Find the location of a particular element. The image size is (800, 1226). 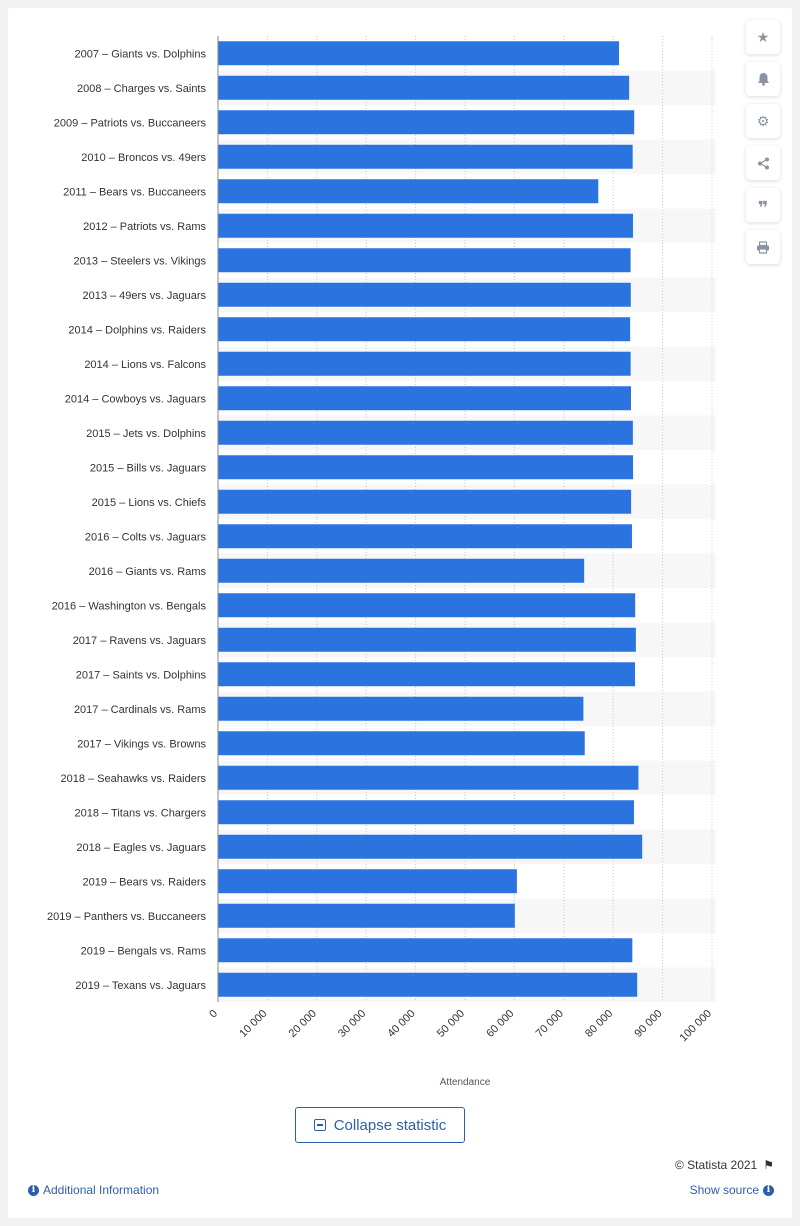

category-label: 2016 – Washington vs. Bengals is located at coordinates (129, 606).